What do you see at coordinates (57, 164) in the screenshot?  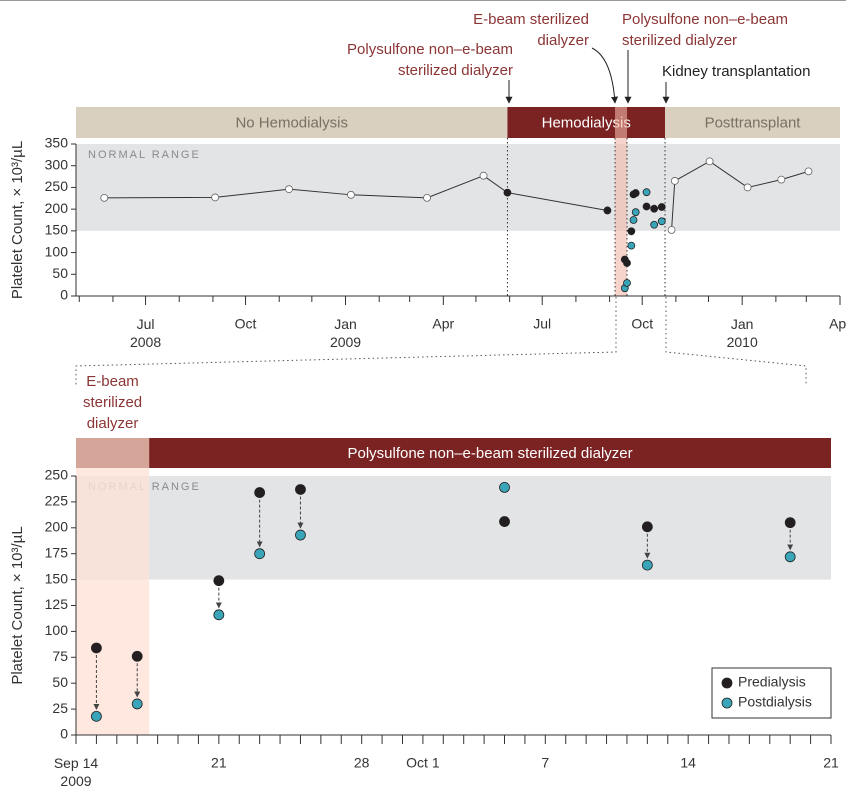 I see `y-tick-label: 300` at bounding box center [57, 164].